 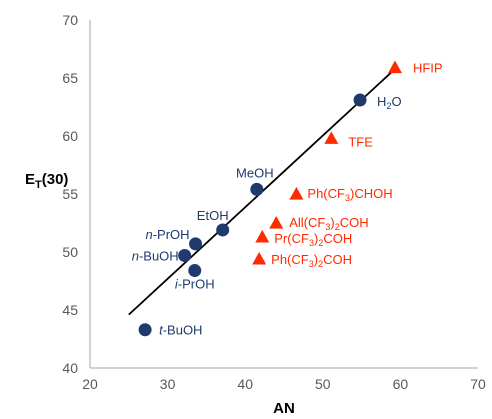 I want to click on x-tick-labels: 20 30 40 50 60 70, so click(x=284, y=384).